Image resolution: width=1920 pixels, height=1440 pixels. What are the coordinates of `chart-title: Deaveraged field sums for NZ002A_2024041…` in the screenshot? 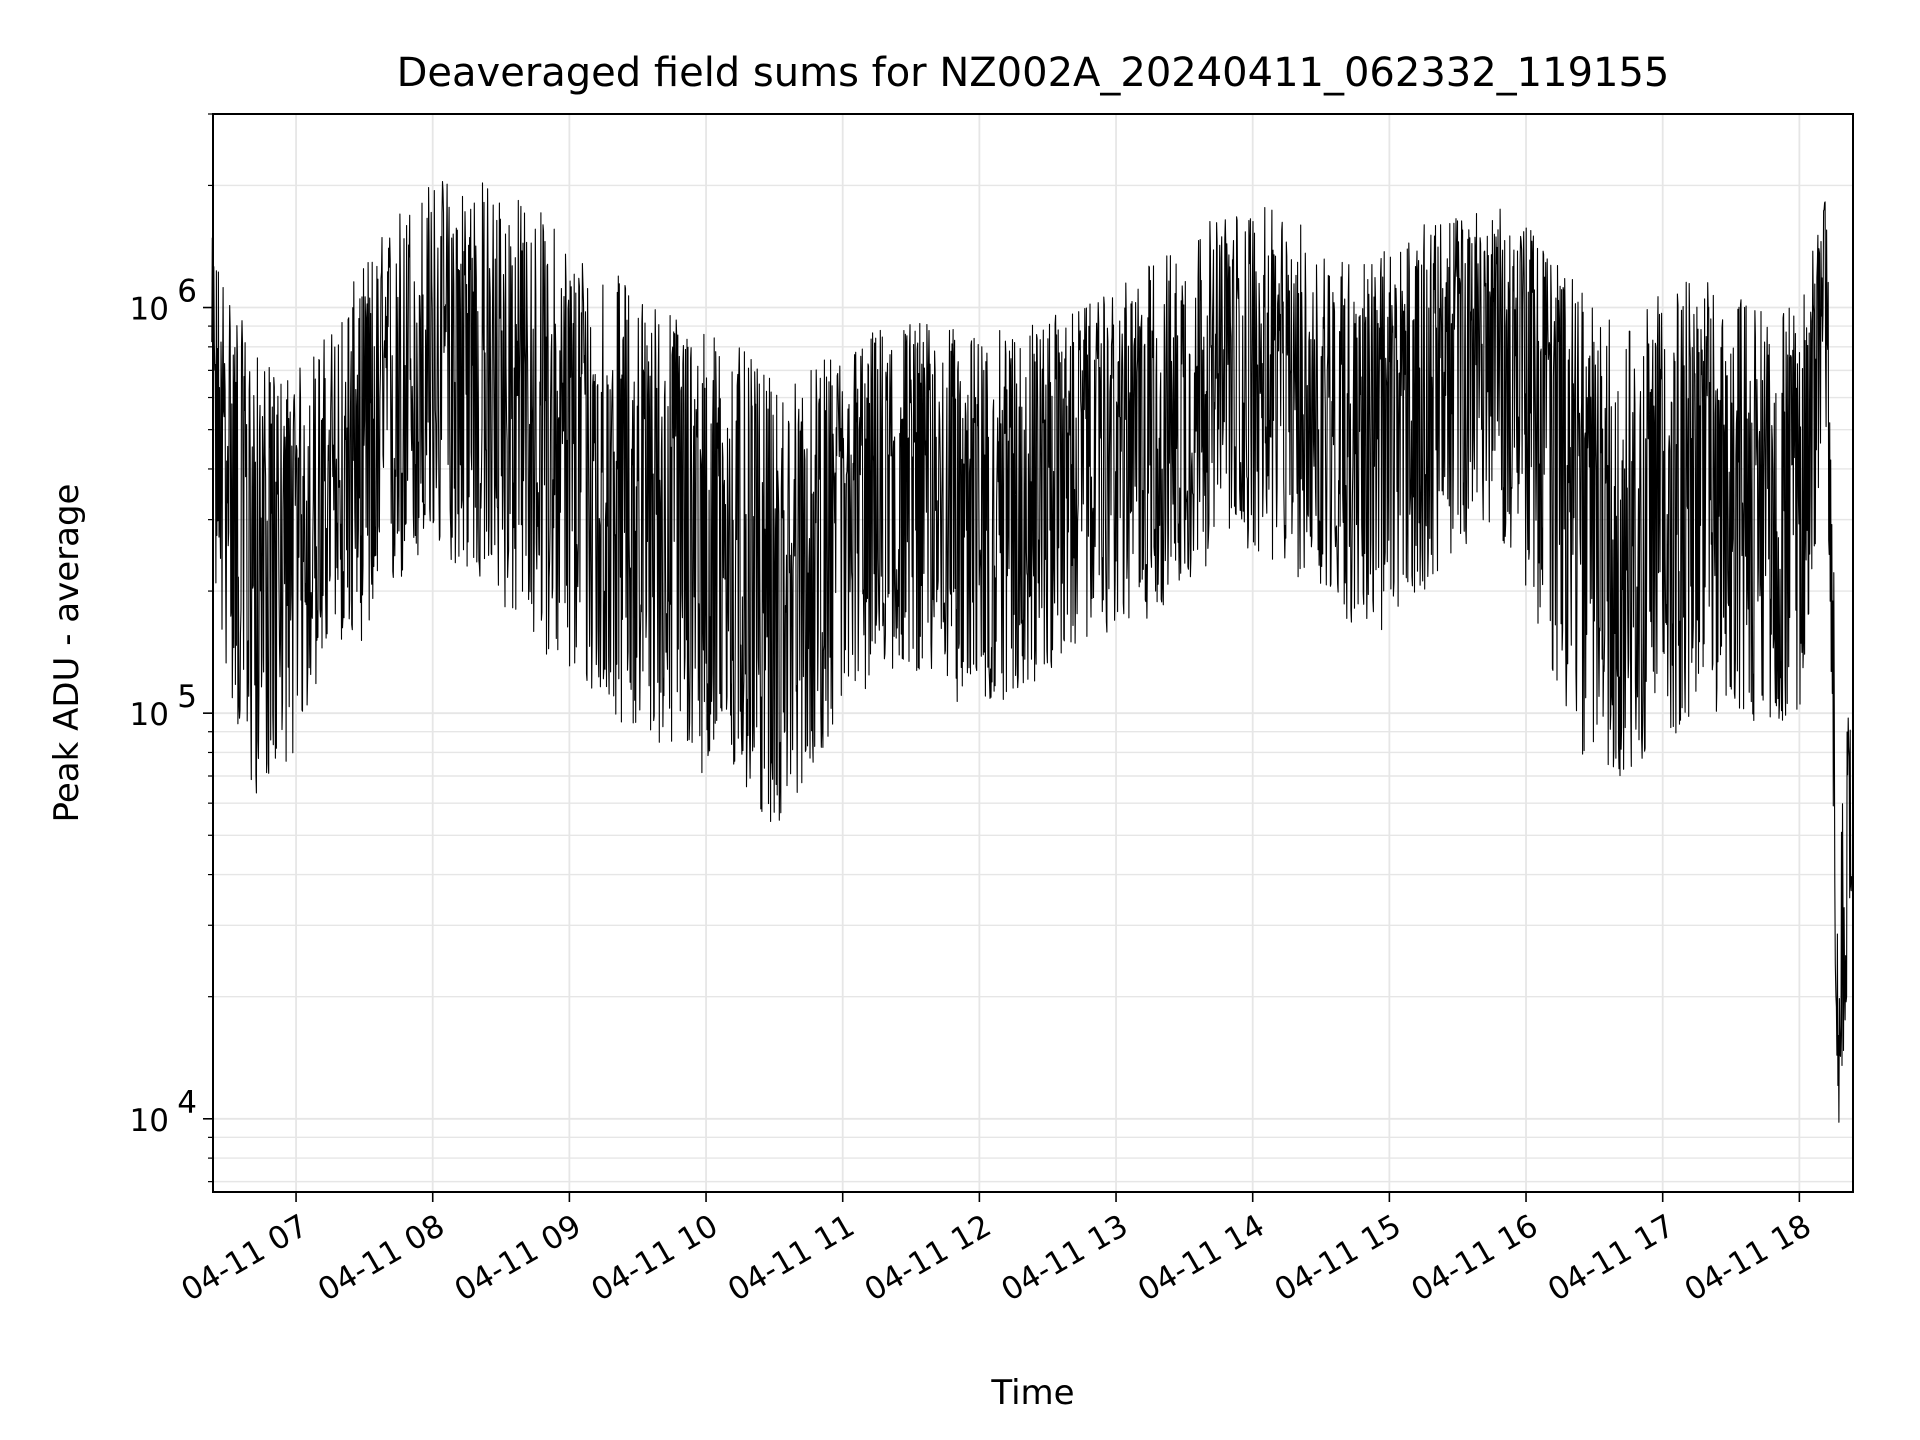 It's located at (1033, 73).